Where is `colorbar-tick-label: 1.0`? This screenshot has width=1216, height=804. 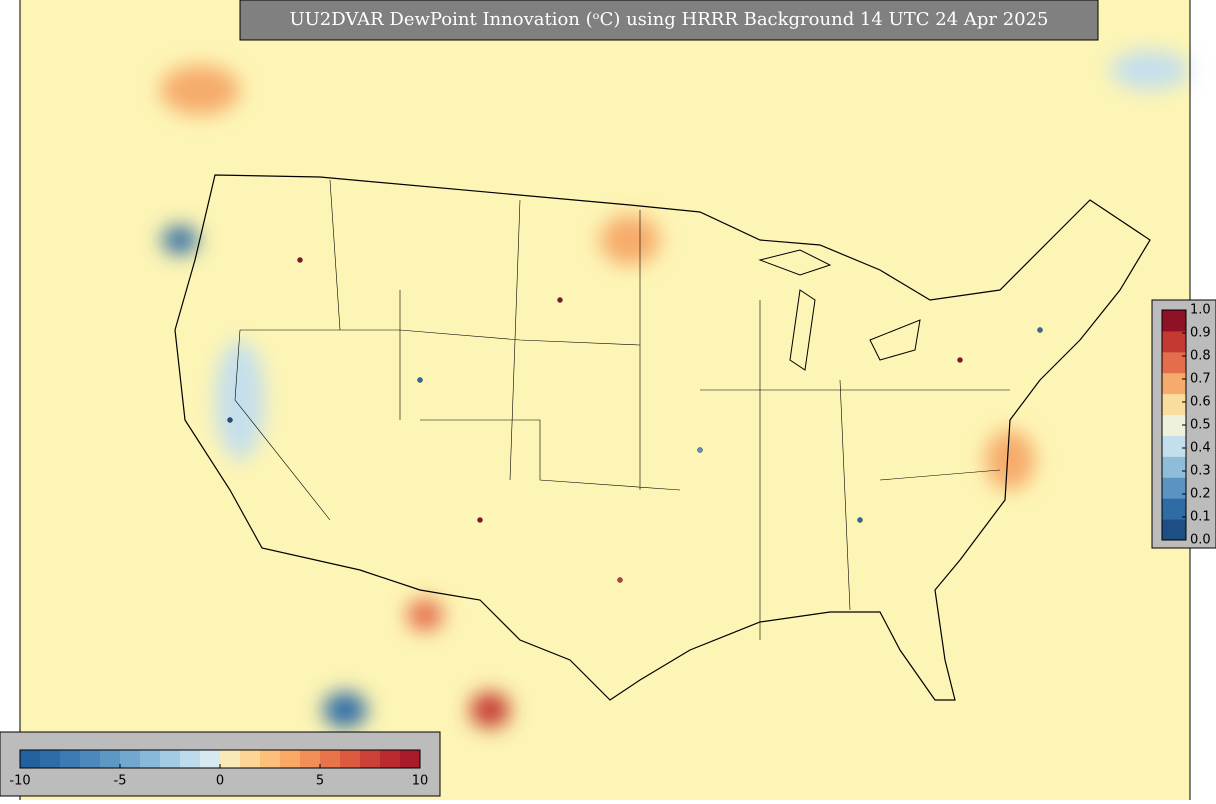
colorbar-tick-label: 1.0 is located at coordinates (1200, 310).